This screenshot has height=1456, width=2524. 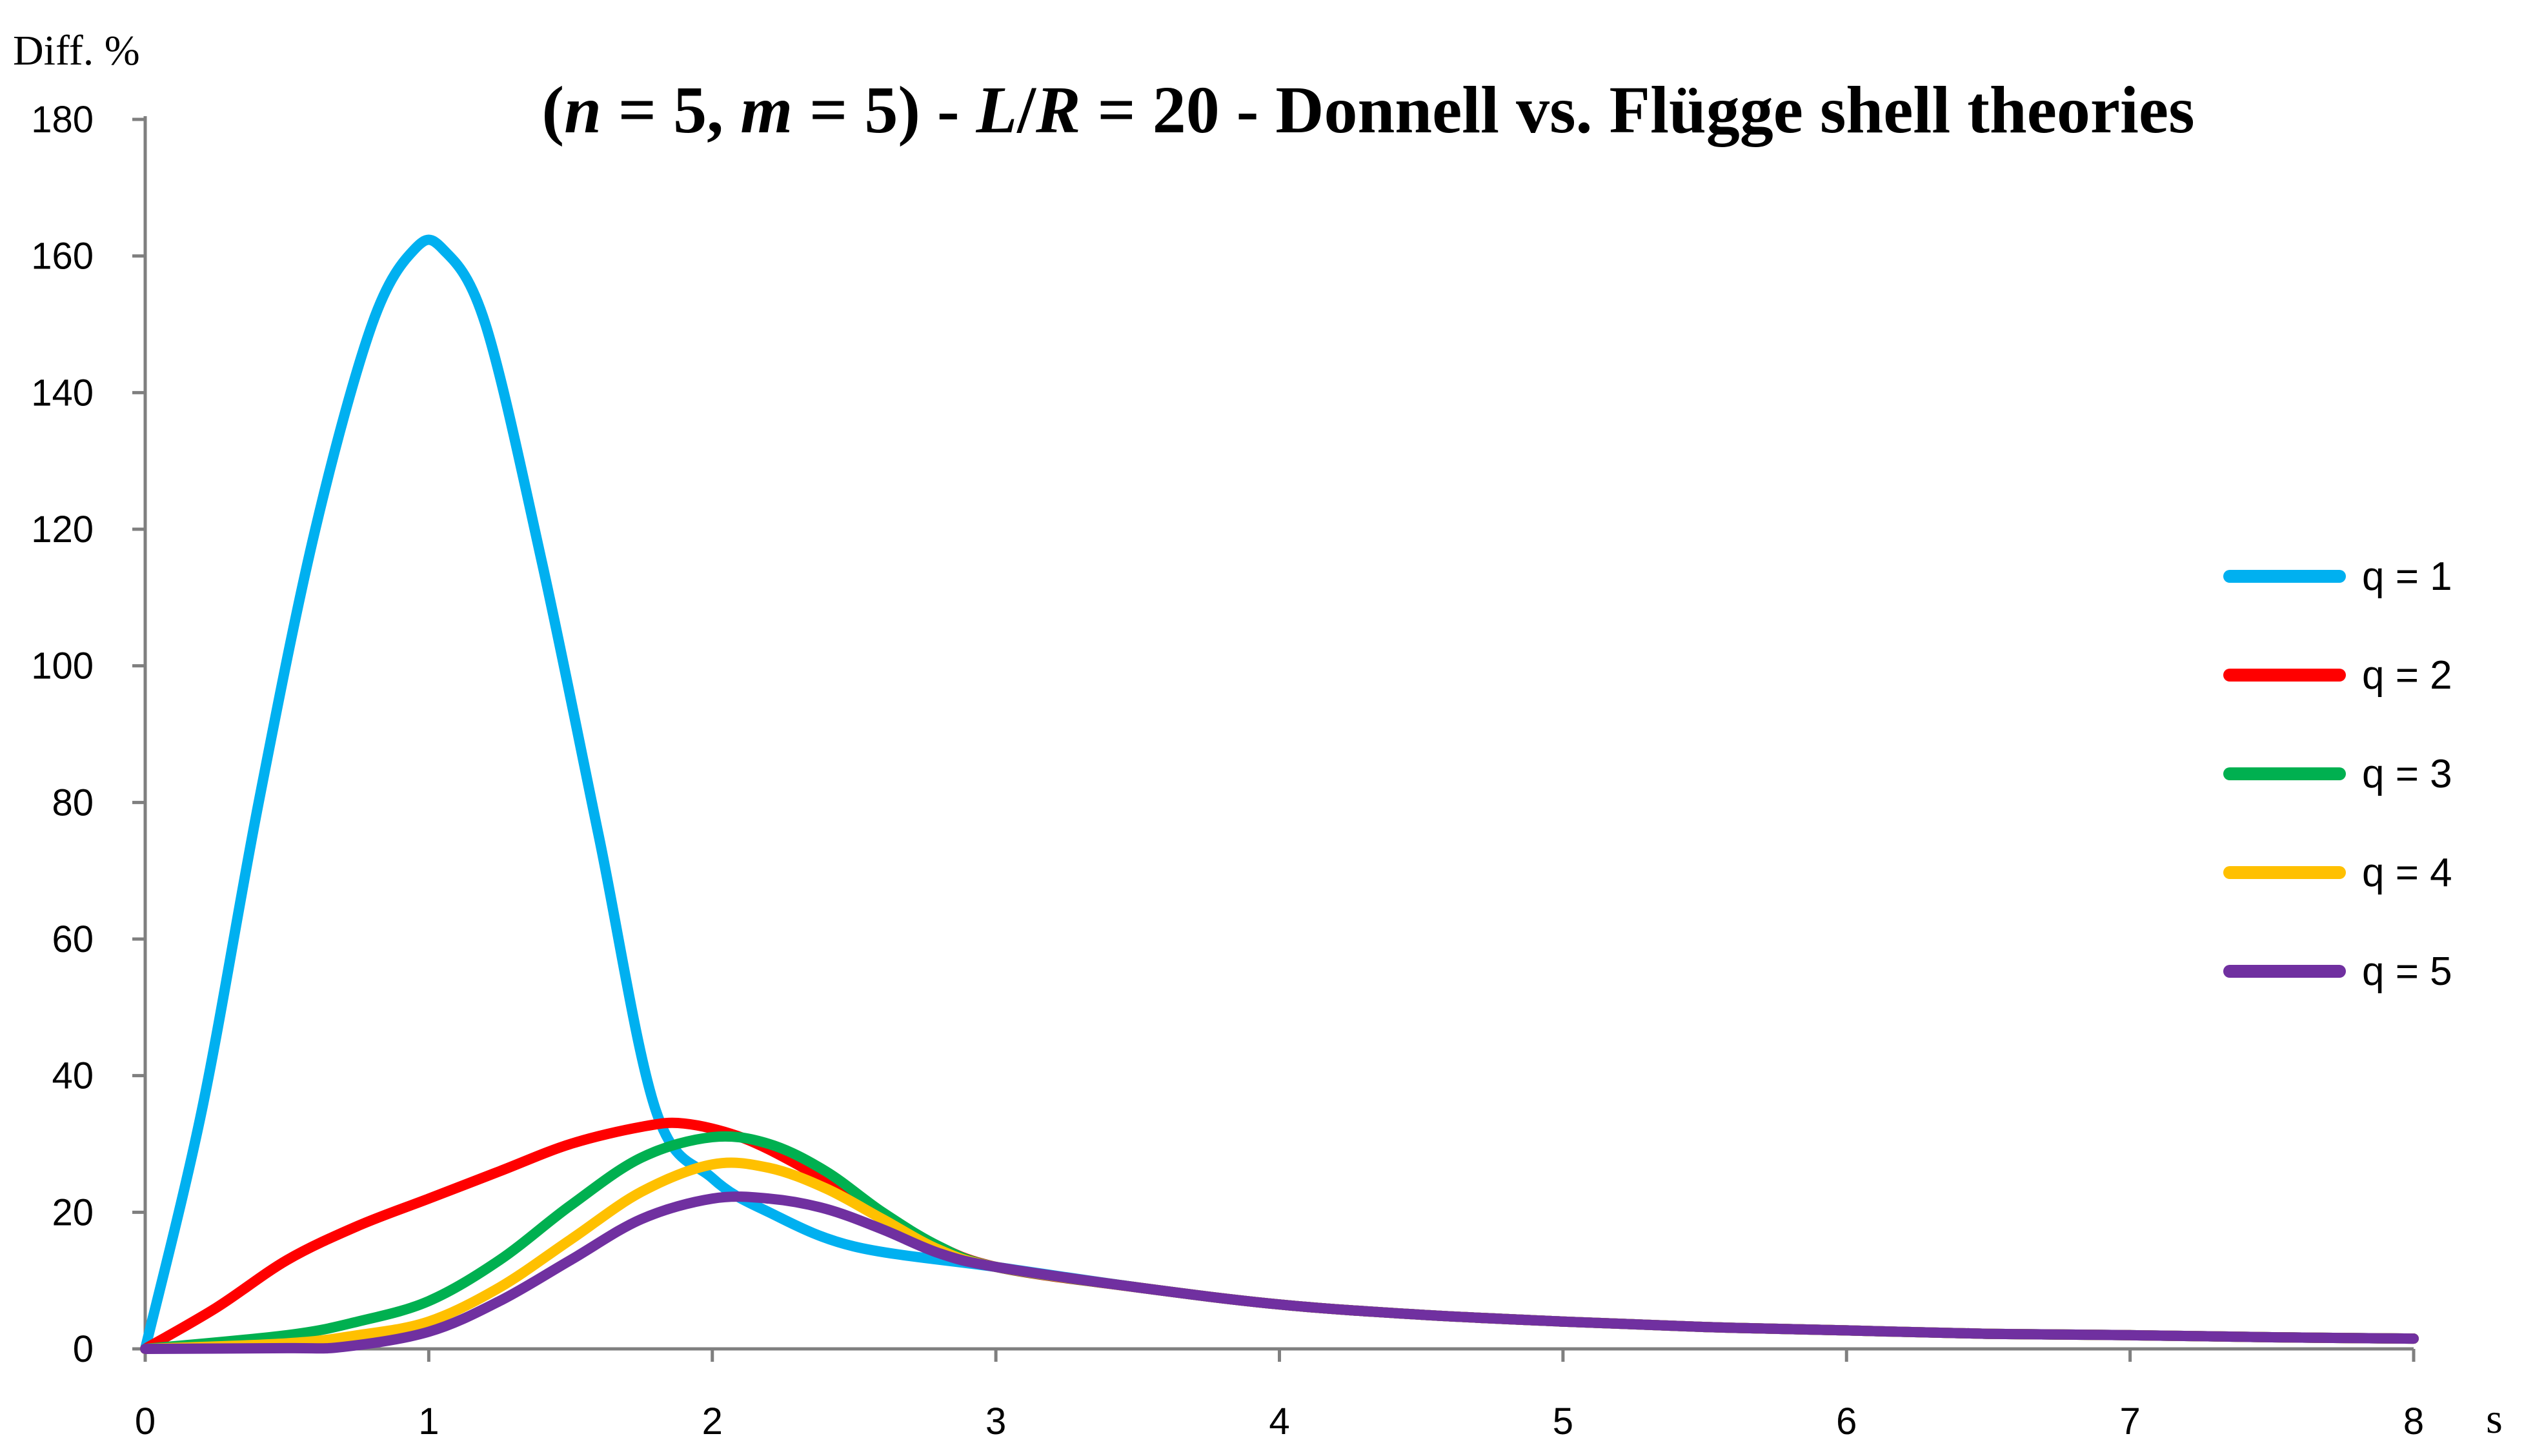 I want to click on legend: q = 1 q = 2 q = 3 q = 4 q = 5, so click(x=2337, y=774).